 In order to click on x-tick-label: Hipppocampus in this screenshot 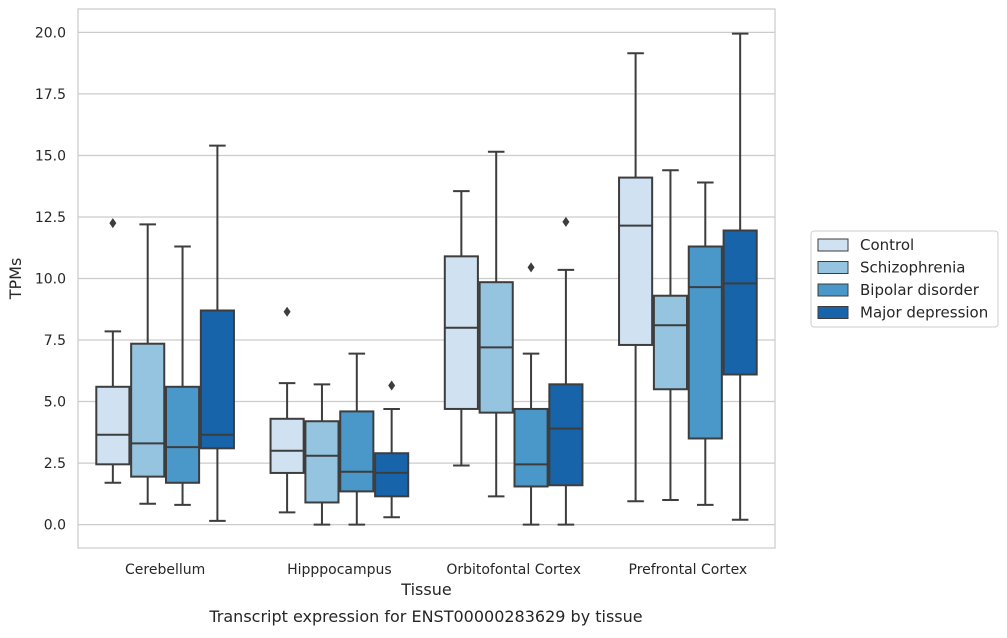, I will do `click(339, 570)`.